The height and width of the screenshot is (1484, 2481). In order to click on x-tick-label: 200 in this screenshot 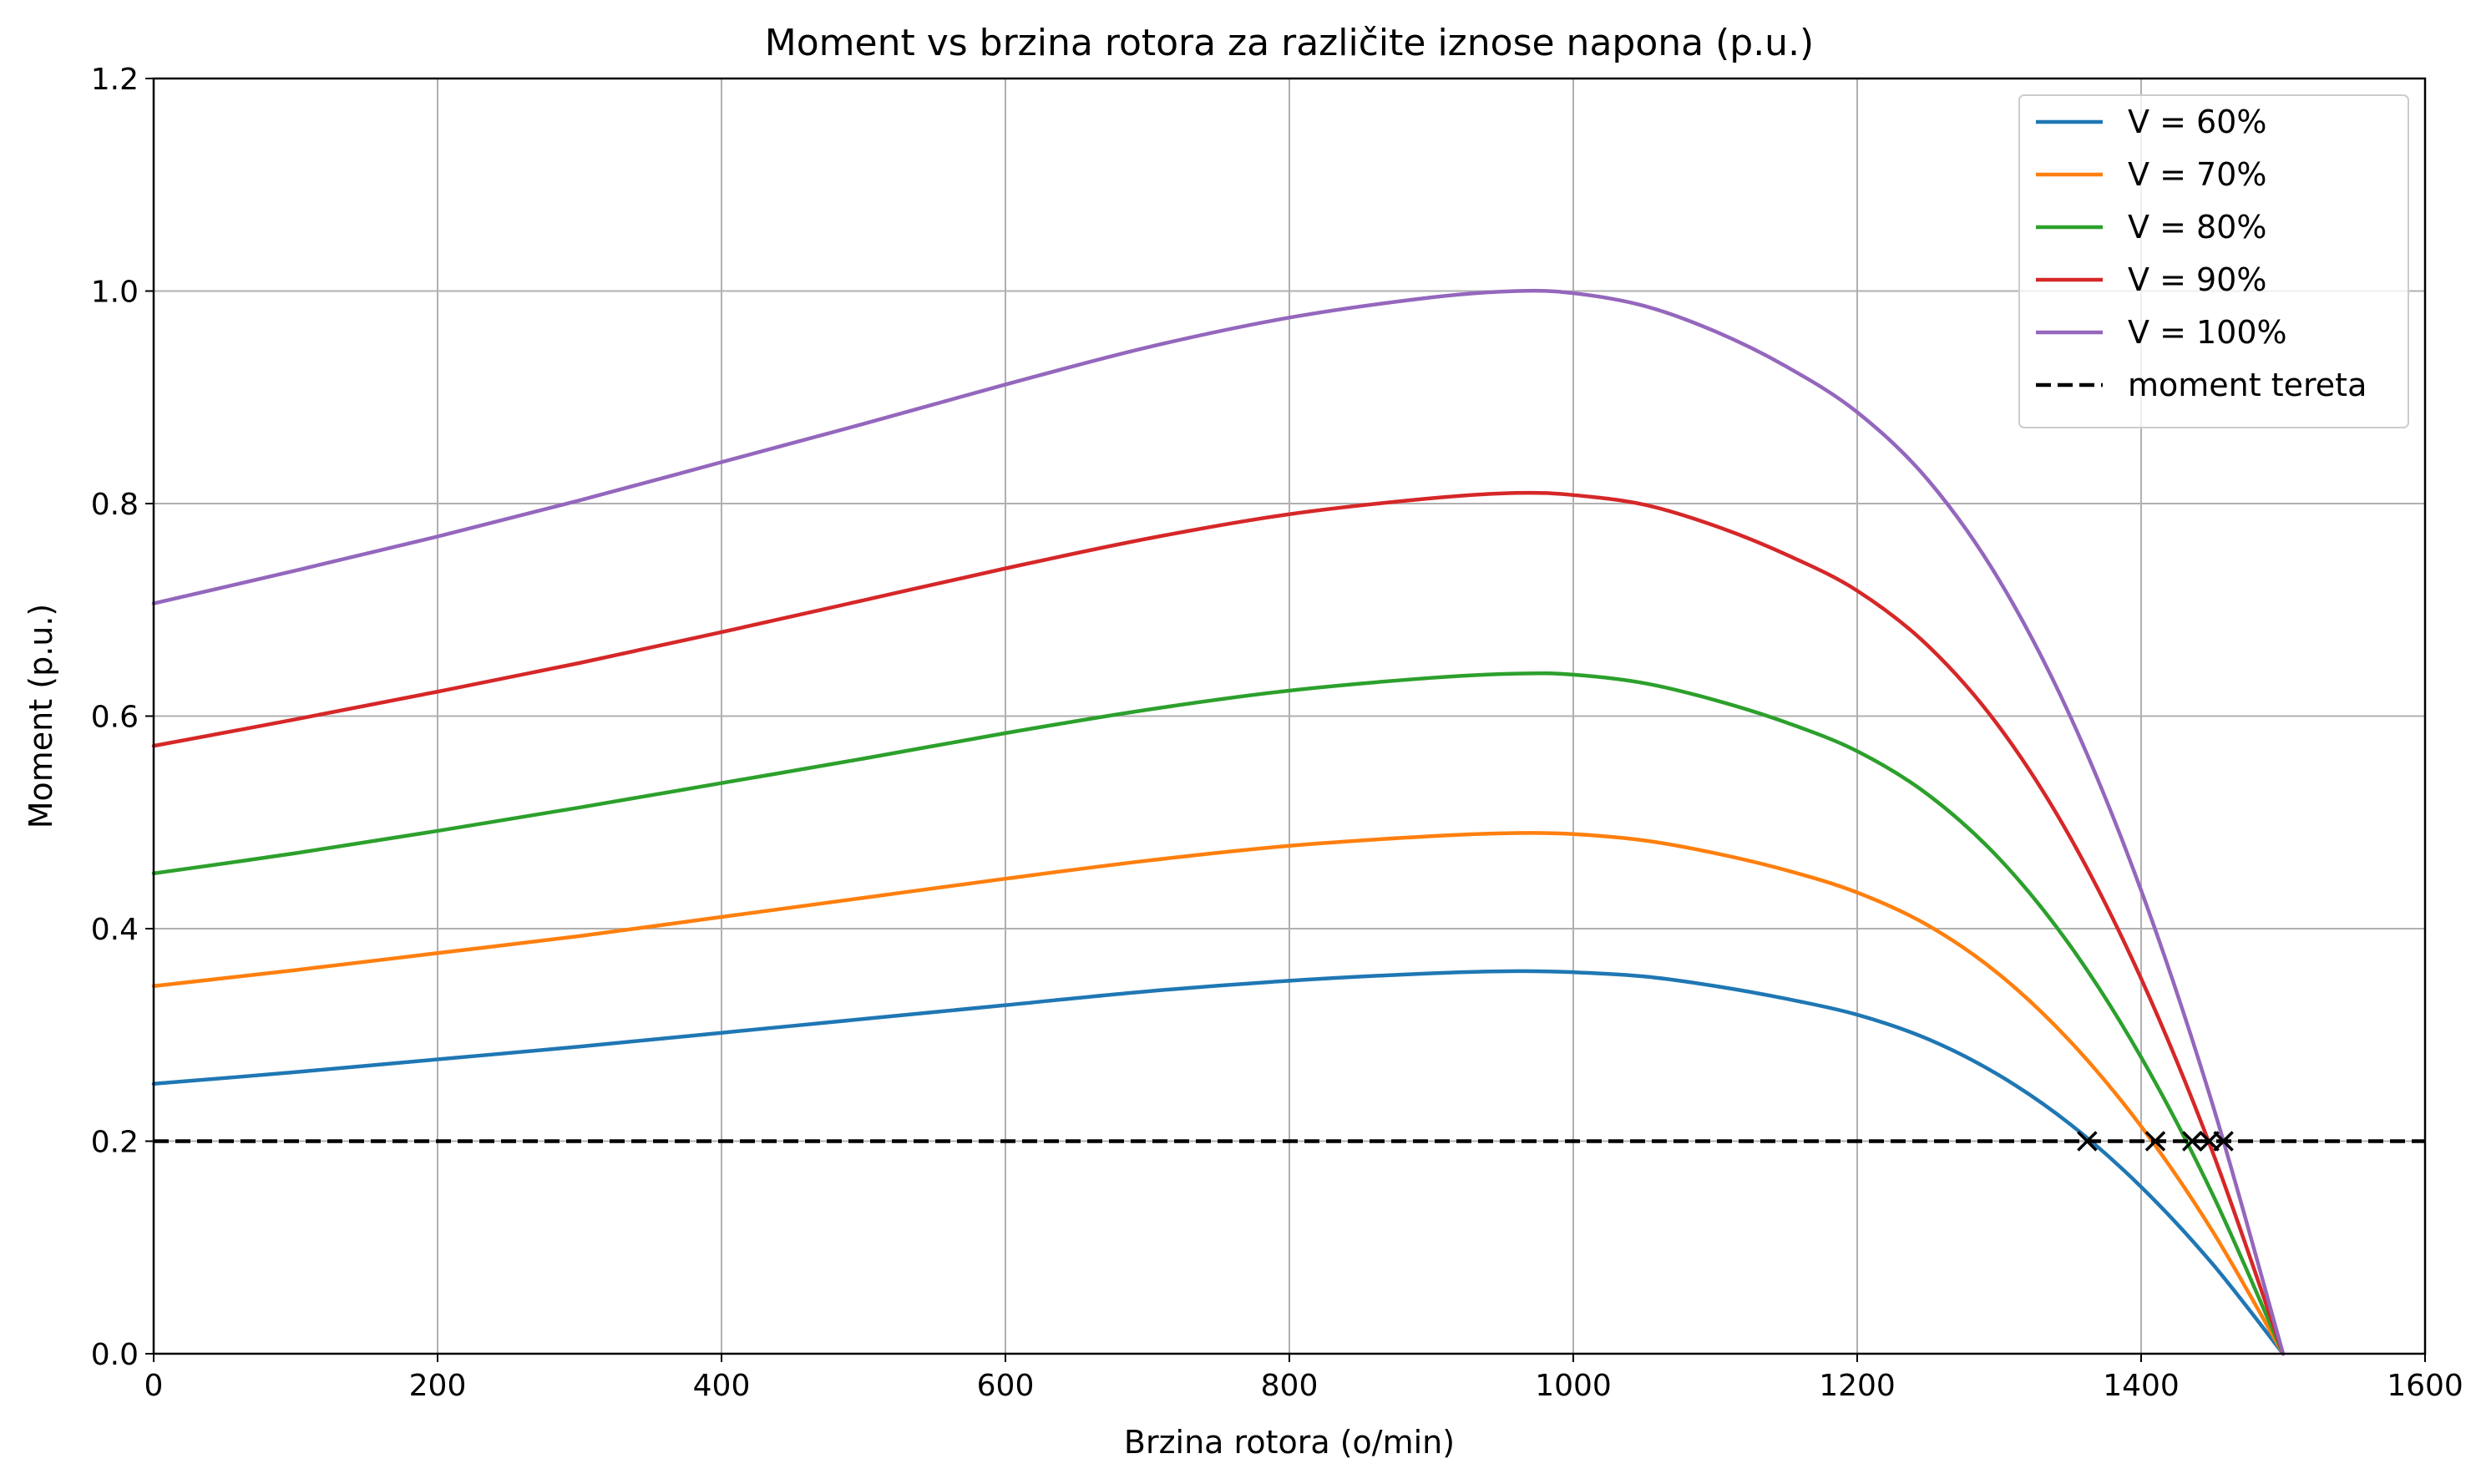, I will do `click(438, 1386)`.